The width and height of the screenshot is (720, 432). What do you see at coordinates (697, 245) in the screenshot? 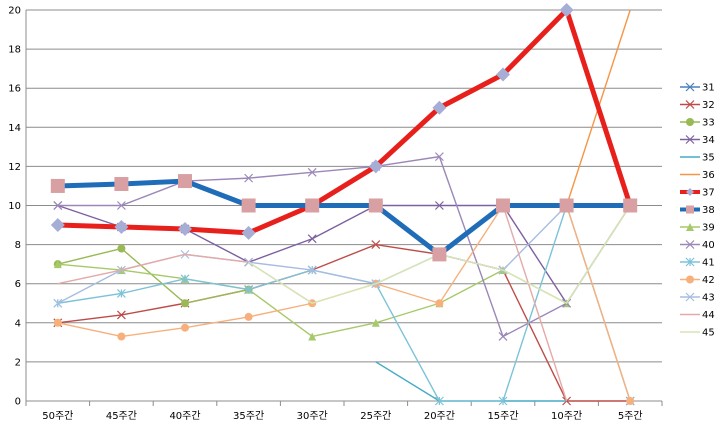
I see `legend-item: 40` at bounding box center [697, 245].